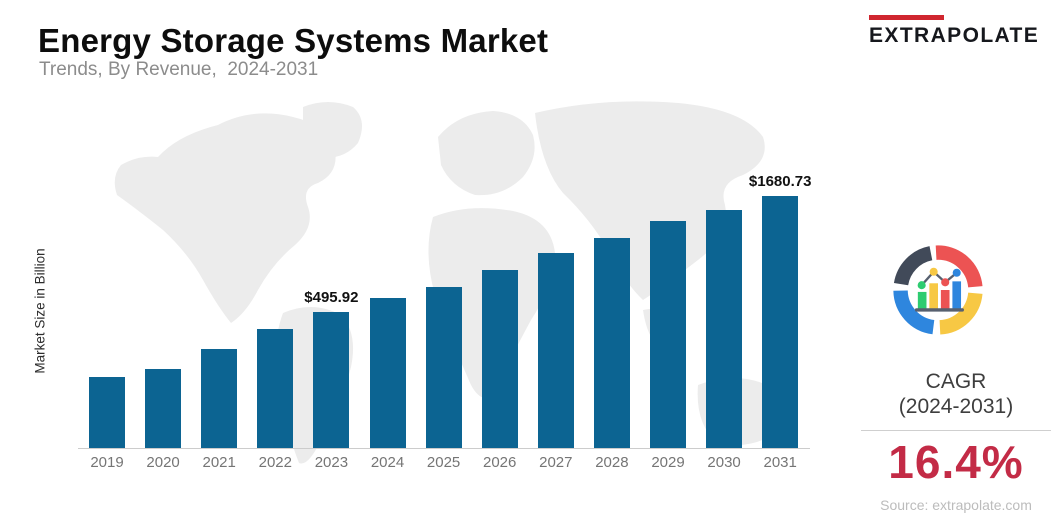 The height and width of the screenshot is (528, 1056). I want to click on x-axis-label-2031: 2031, so click(780, 462).